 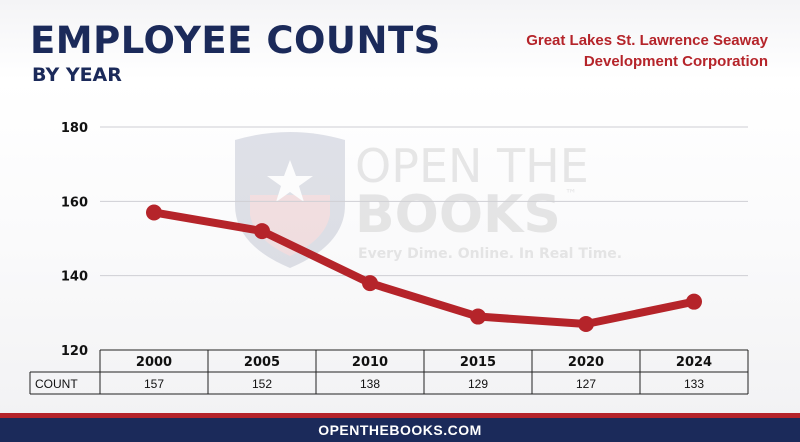 I want to click on y-axis: 120 140 160 180, so click(x=74, y=240).